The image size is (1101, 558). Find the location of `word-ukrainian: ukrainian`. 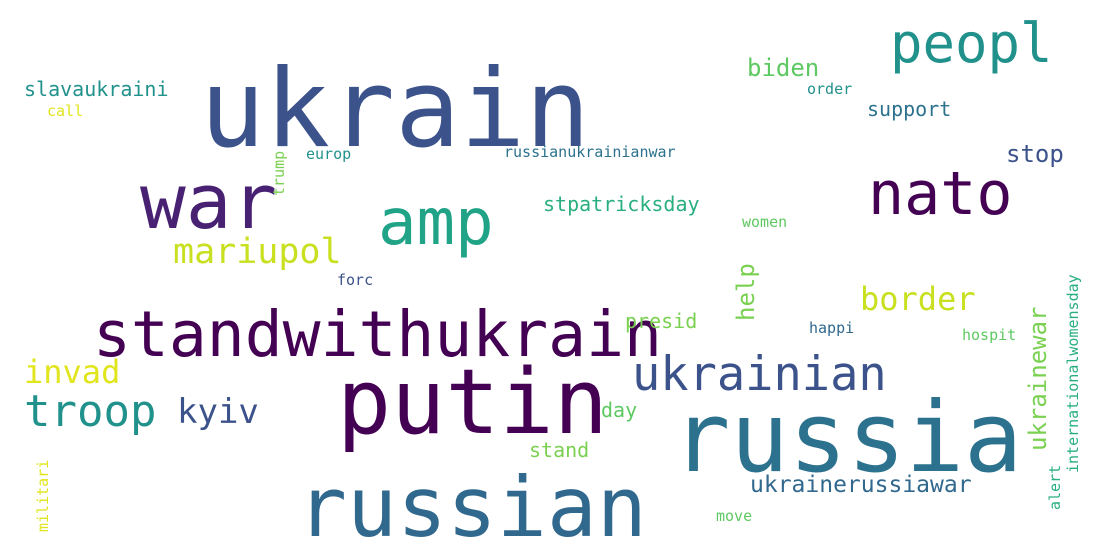

word-ukrainian: ukrainian is located at coordinates (759, 374).